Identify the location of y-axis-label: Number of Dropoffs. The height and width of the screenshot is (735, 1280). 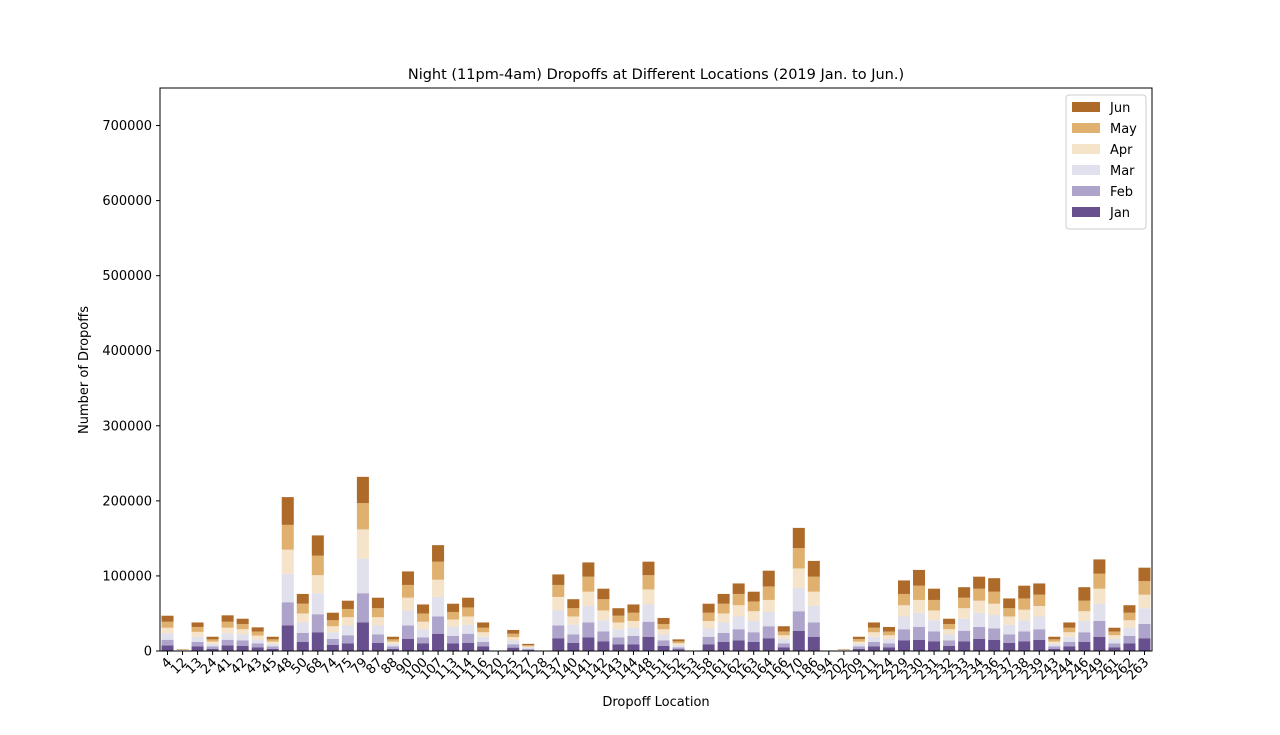
(84, 370).